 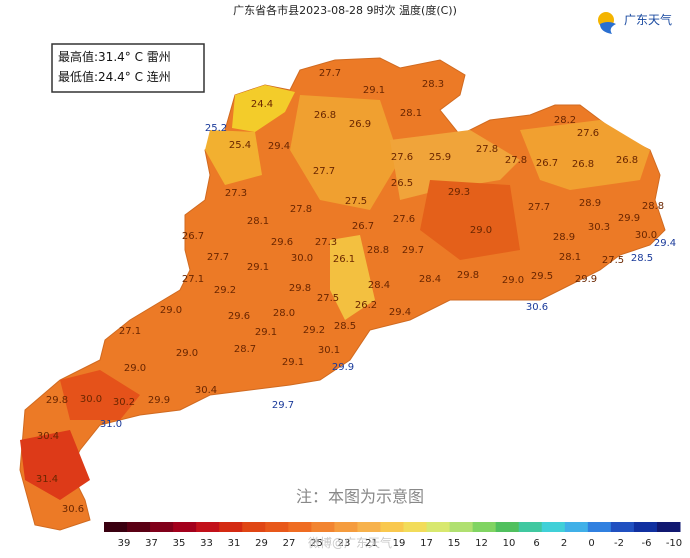 I want to click on title: 广东省各市县2023-08-28 9时次 温度(度(C)), so click(x=345, y=10).